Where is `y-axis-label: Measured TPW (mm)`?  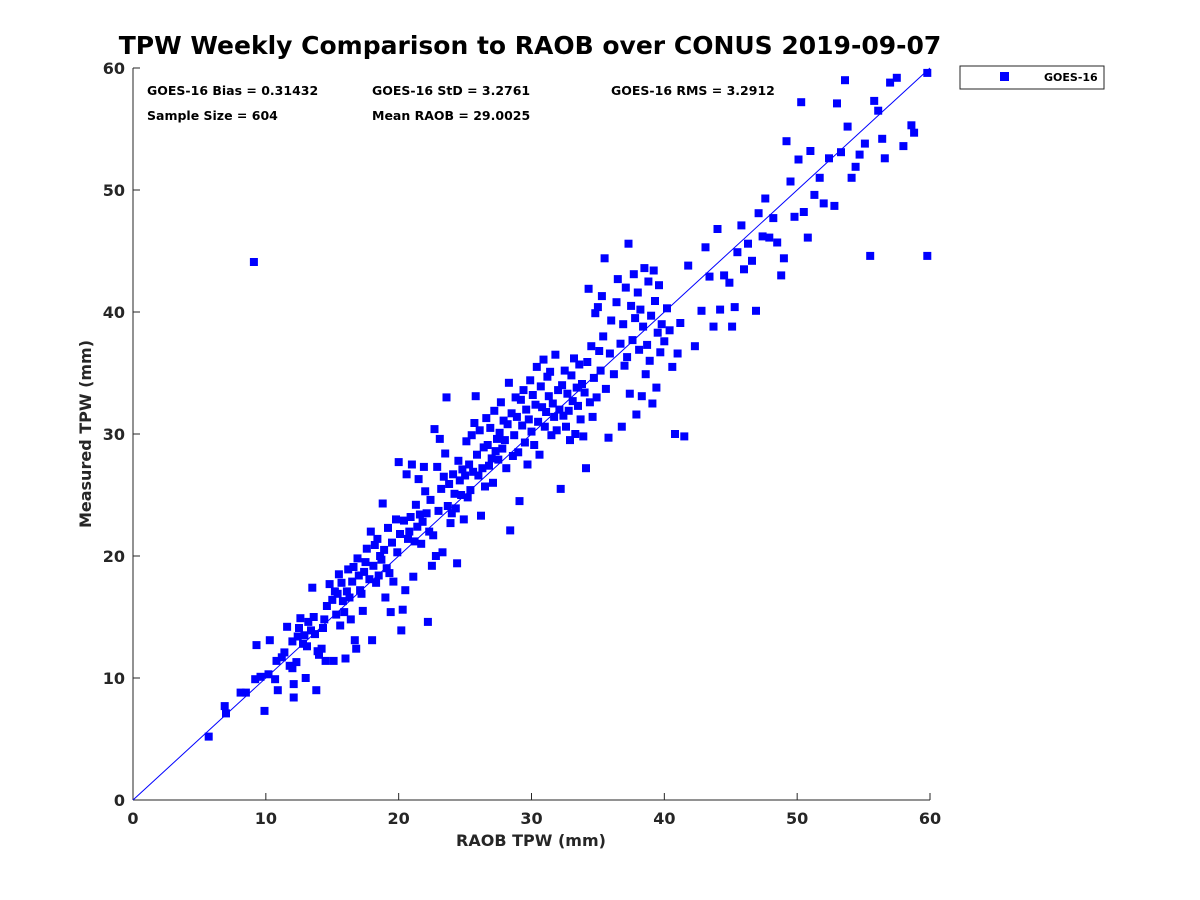
y-axis-label: Measured TPW (mm) is located at coordinates (85, 434).